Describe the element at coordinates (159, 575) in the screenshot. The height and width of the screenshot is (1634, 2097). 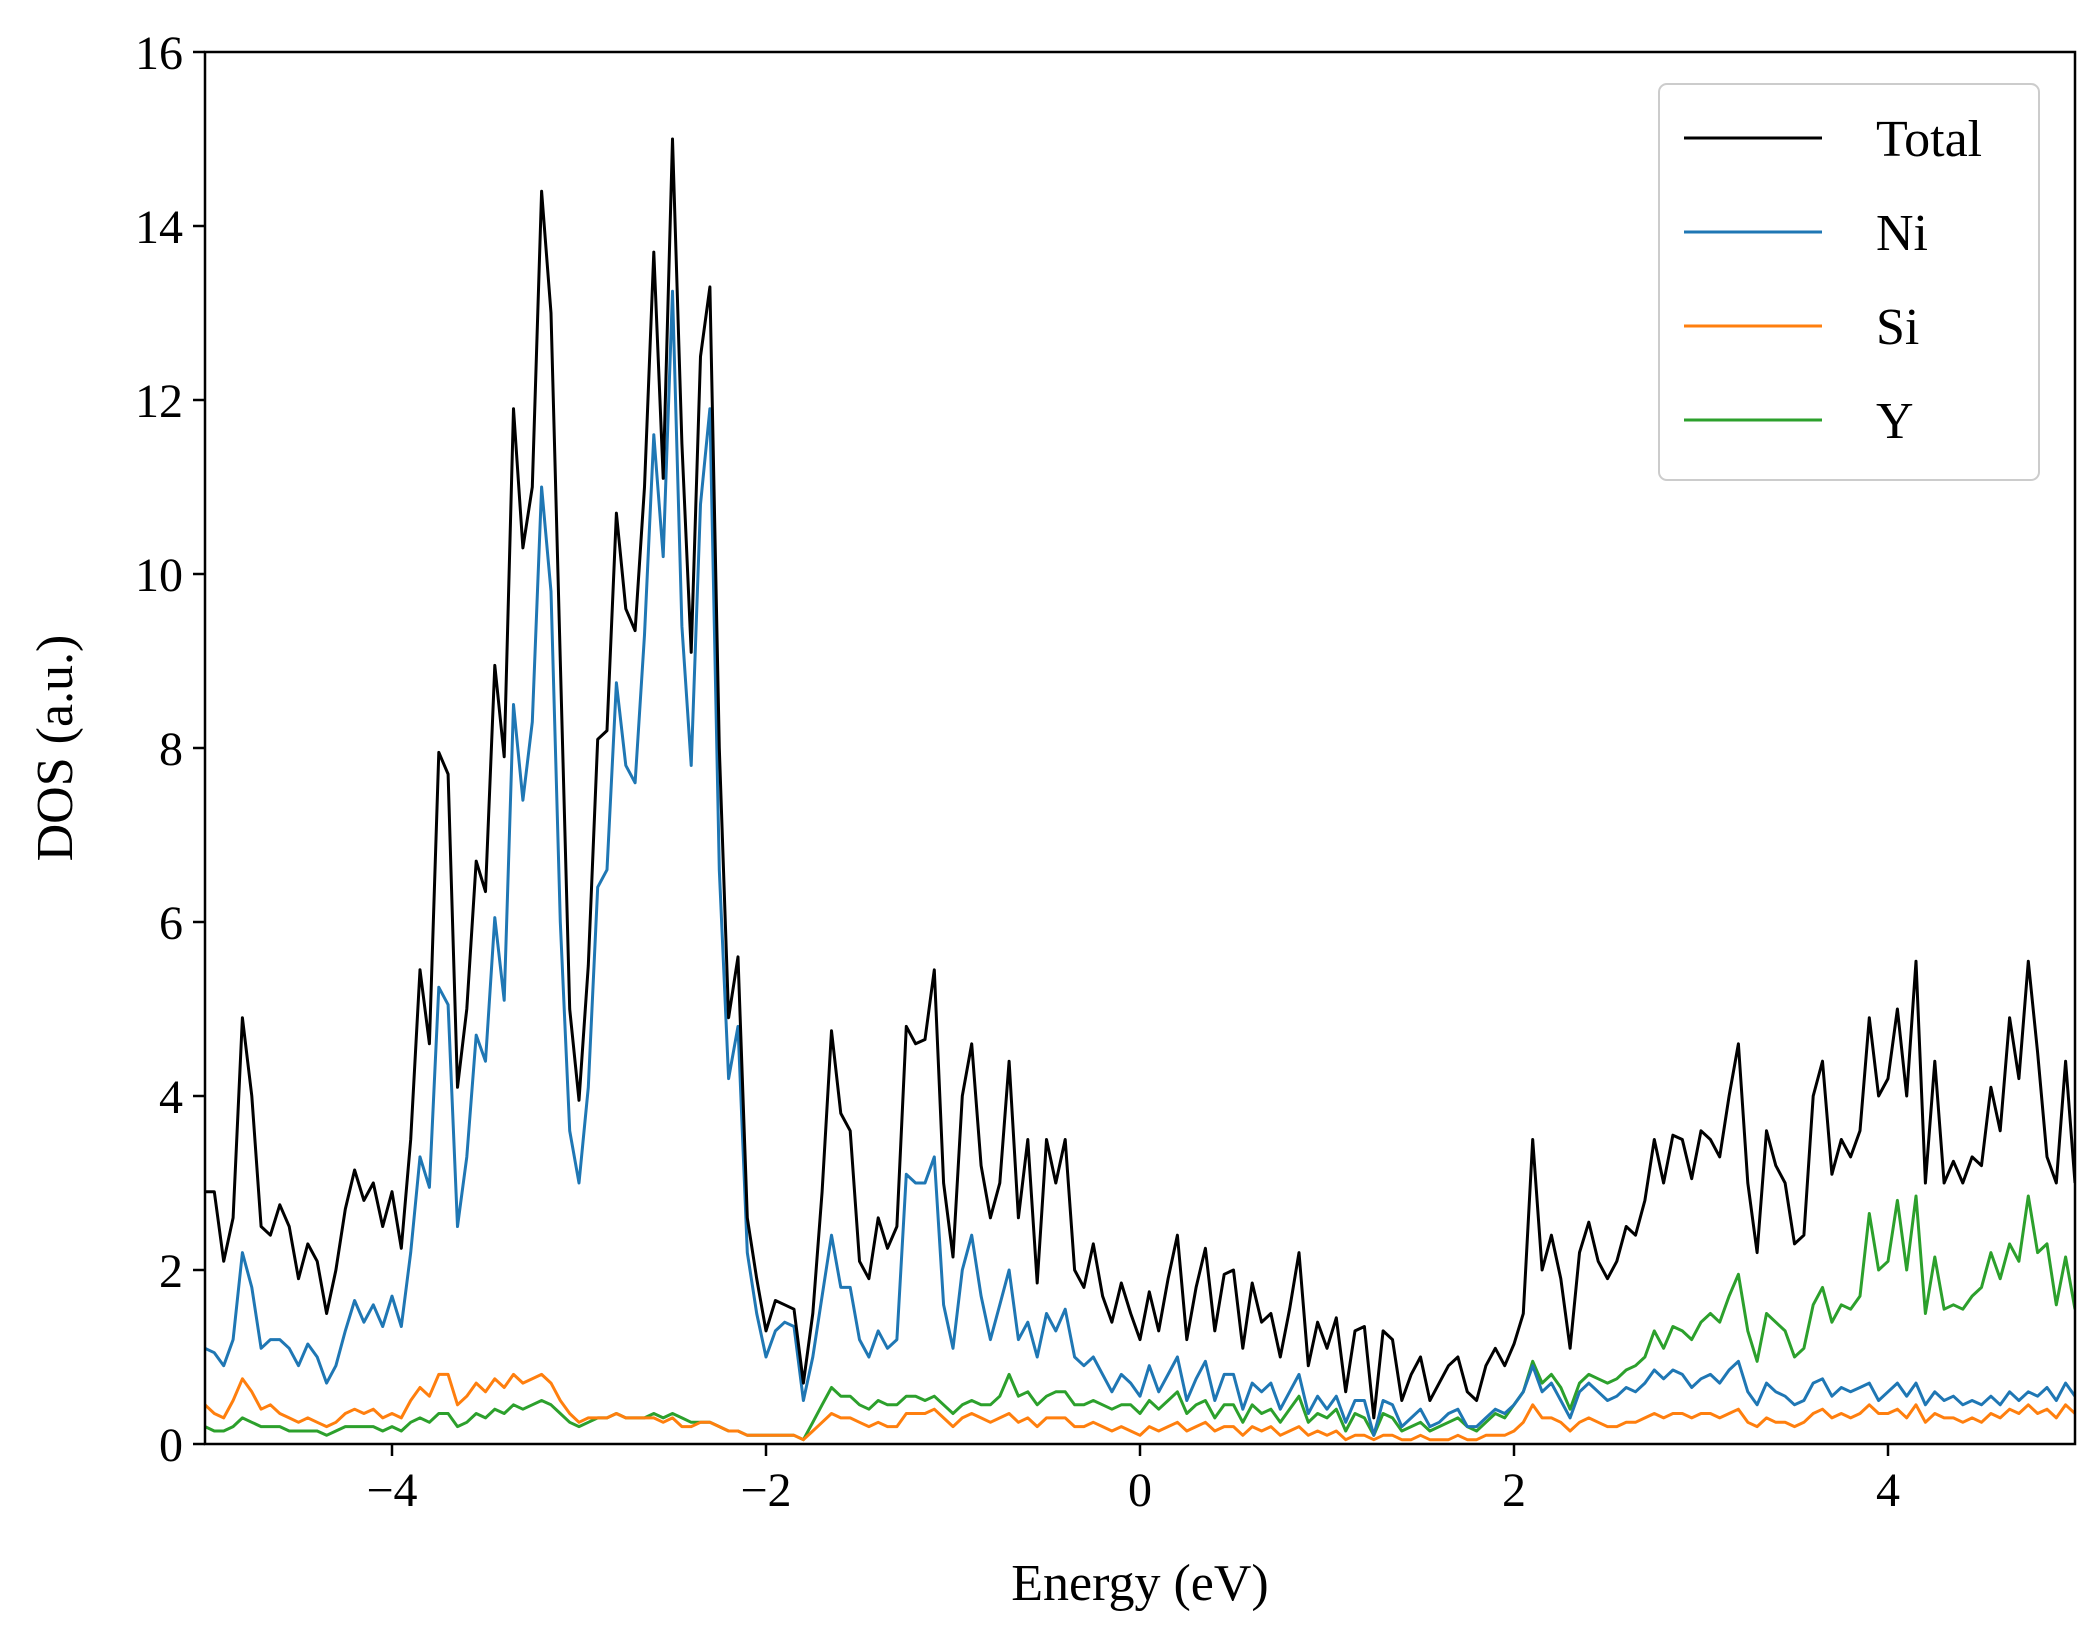
I see `y-tick-label: 10` at that location.